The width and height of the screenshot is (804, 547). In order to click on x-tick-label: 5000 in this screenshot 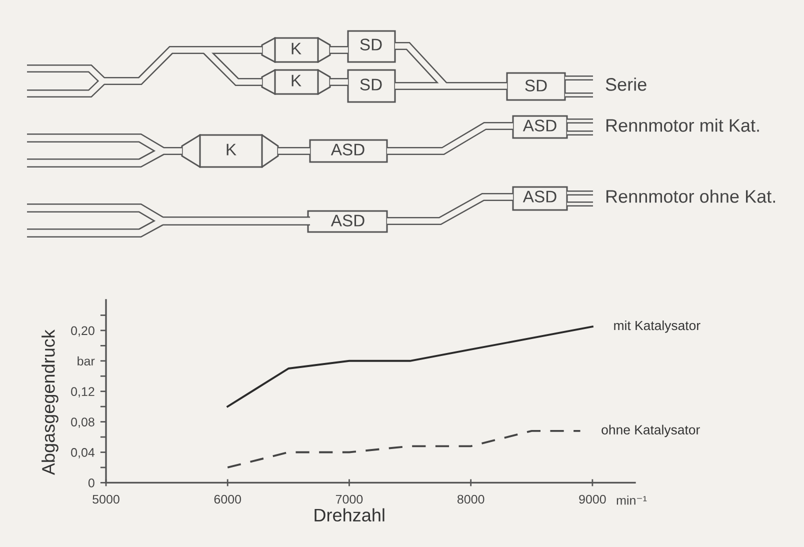, I will do `click(106, 499)`.